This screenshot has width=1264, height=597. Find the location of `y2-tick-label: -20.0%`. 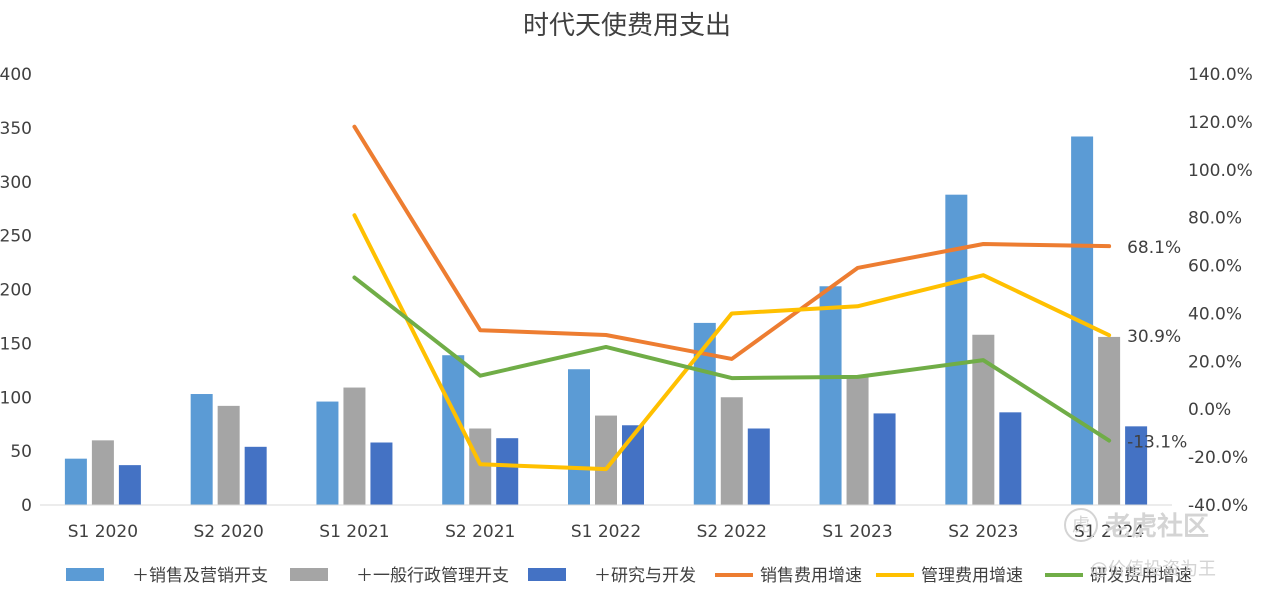

y2-tick-label: -20.0% is located at coordinates (1218, 458).